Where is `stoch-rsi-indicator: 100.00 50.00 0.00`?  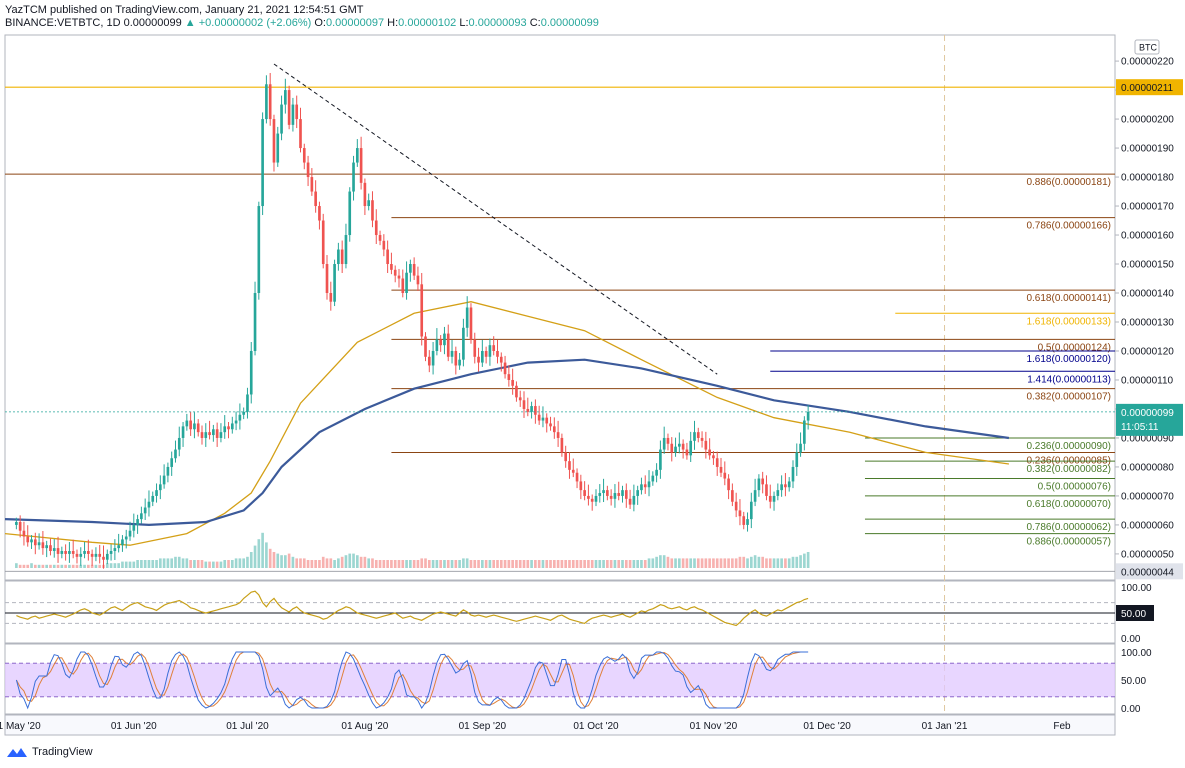
stoch-rsi-indicator: 100.00 50.00 0.00 is located at coordinates (578, 681).